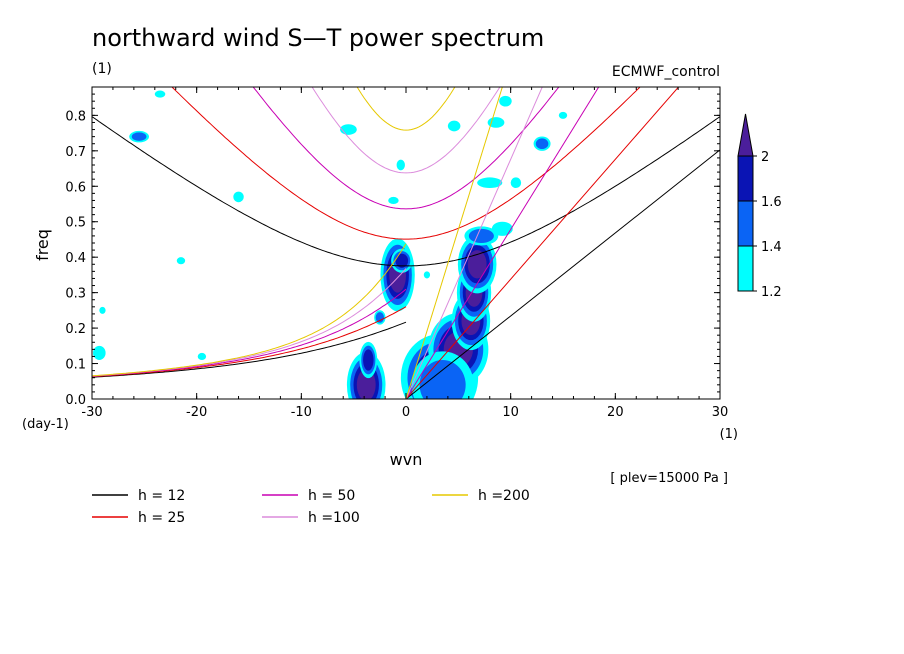  Describe the element at coordinates (161, 518) in the screenshot. I see `legend-label-h25: h = 25` at that location.